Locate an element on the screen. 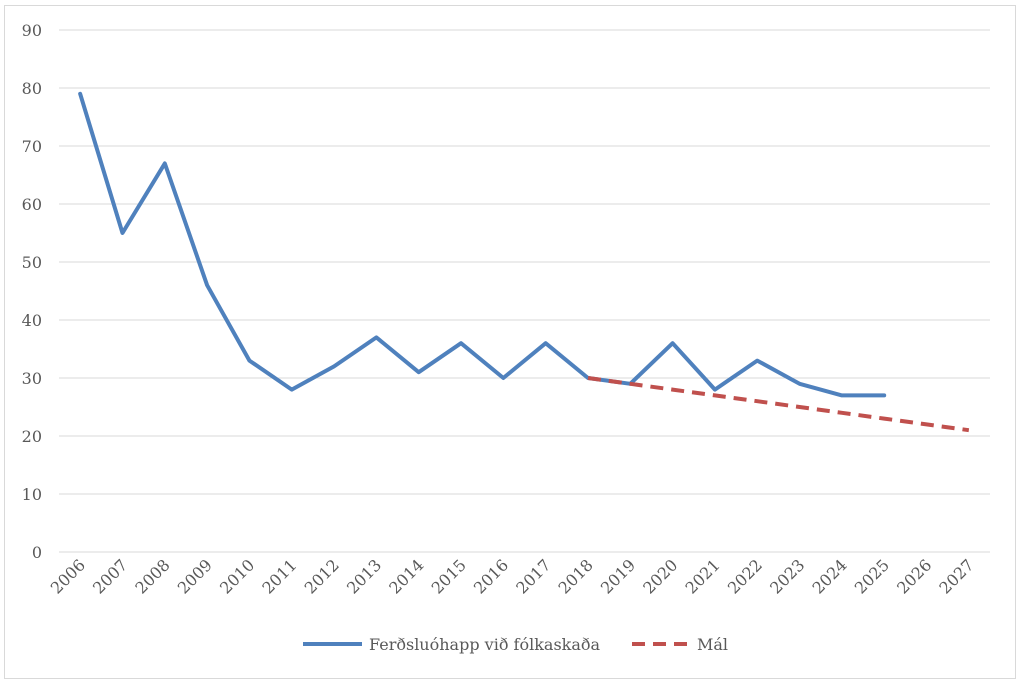 This screenshot has height=685, width=1024. x-tick-label: 2013 is located at coordinates (364, 576).